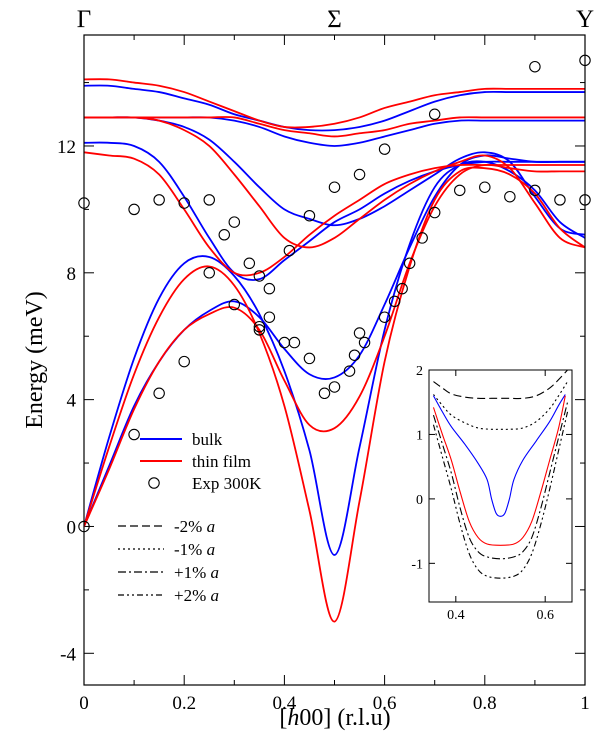  What do you see at coordinates (35, 360) in the screenshot?
I see `y-axis-title: Energy (meV)` at bounding box center [35, 360].